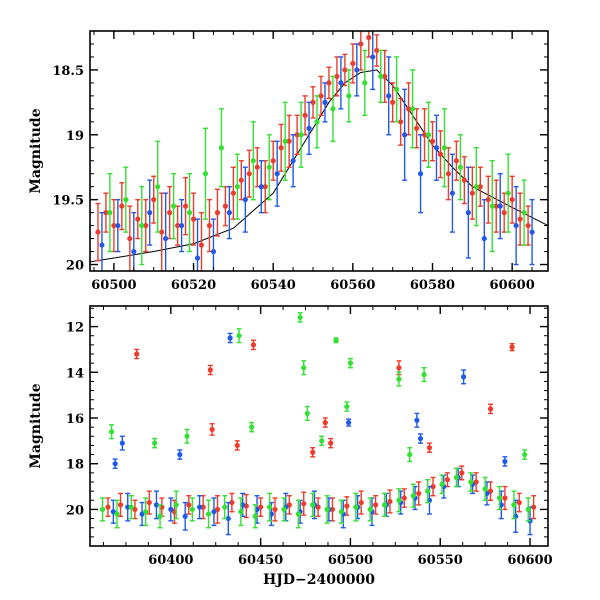 This screenshot has height=600, width=600. What do you see at coordinates (75, 266) in the screenshot?
I see `zoom-panel-y-tick-label: 20` at bounding box center [75, 266].